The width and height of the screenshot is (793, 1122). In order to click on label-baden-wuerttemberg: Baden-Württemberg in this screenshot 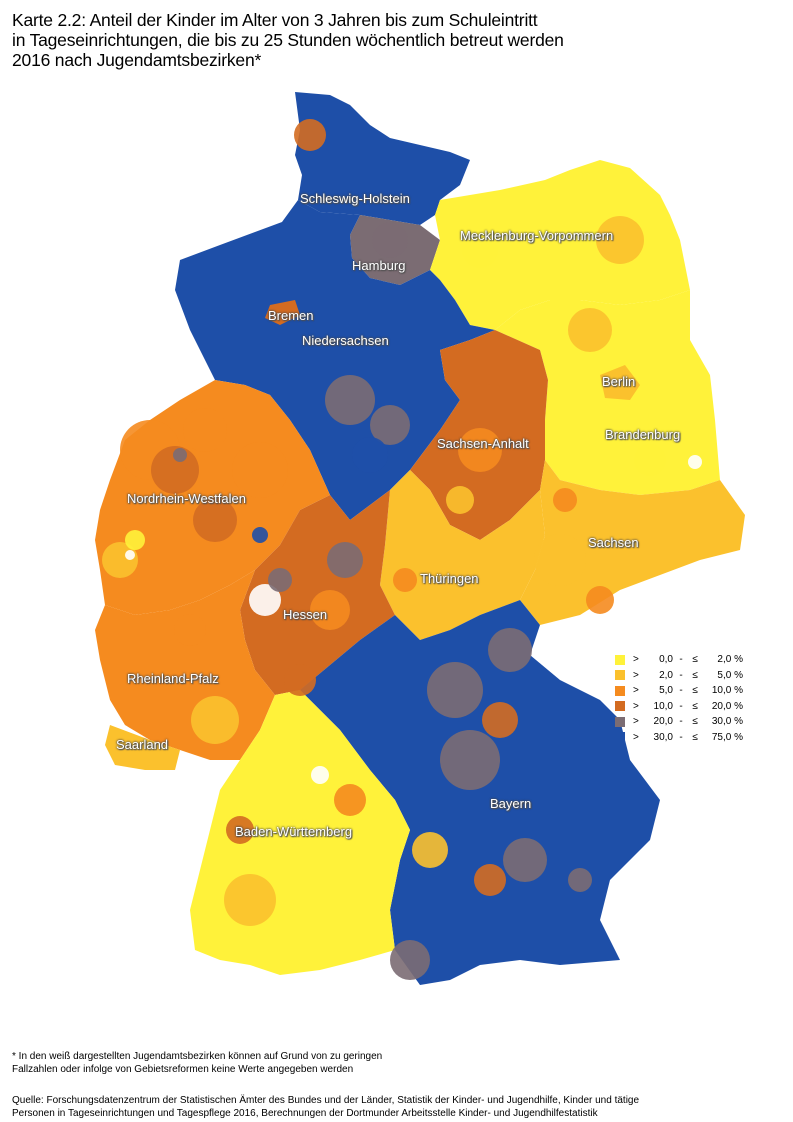, I will do `click(294, 831)`.